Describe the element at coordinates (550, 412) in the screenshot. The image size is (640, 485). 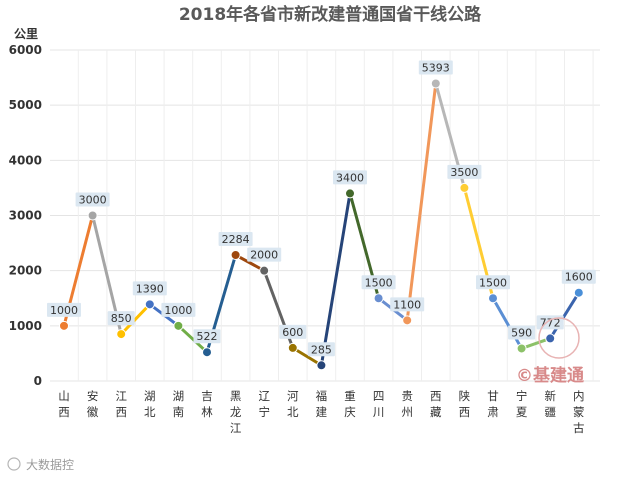
I see `x-tick-char: 疆` at that location.